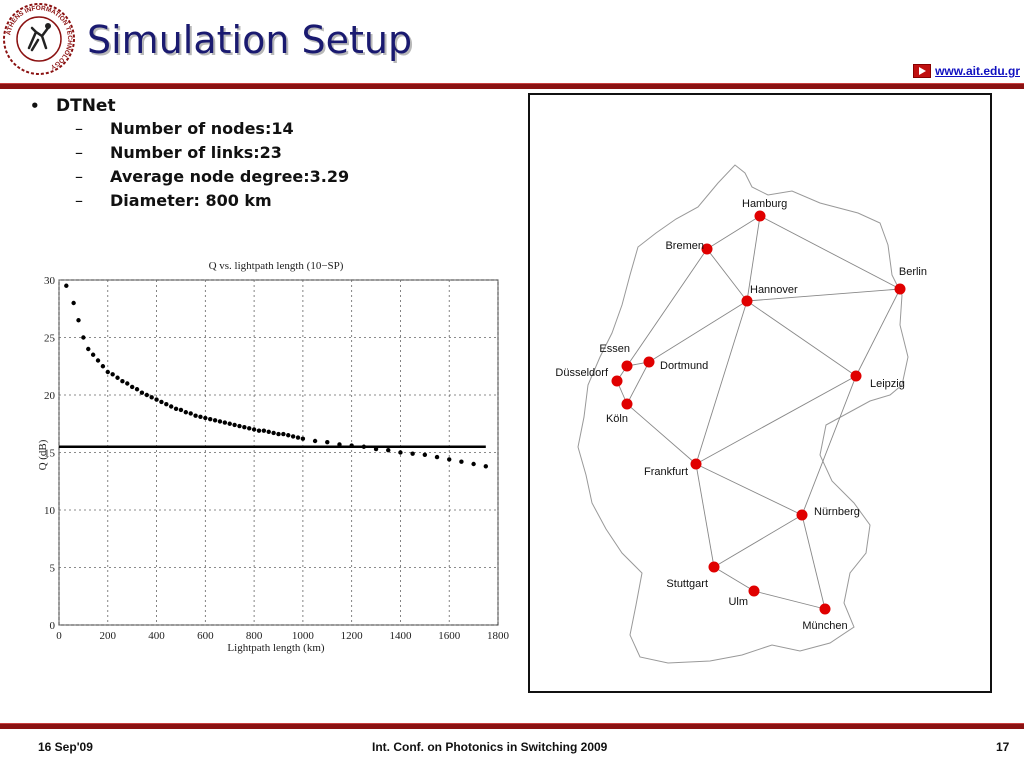 The image size is (1024, 768). I want to click on footer-date: 16 Sep'09, so click(65, 747).